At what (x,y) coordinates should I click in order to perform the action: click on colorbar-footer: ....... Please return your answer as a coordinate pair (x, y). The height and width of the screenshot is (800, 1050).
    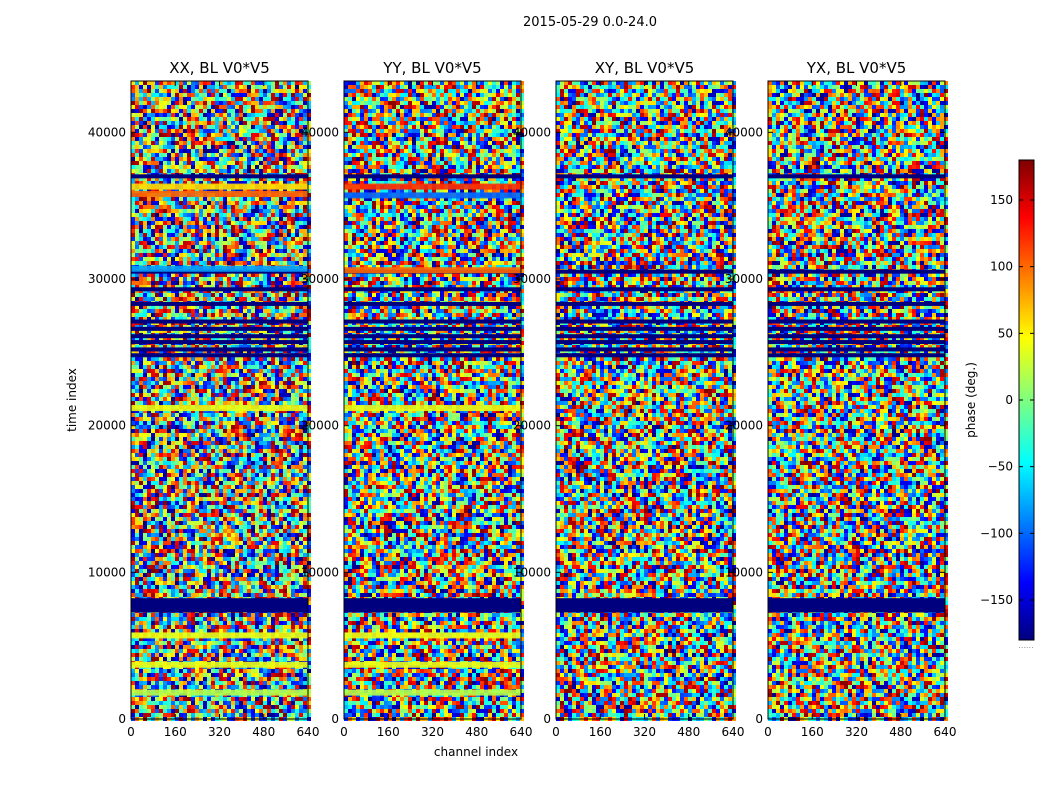
    Looking at the image, I should click on (1025, 645).